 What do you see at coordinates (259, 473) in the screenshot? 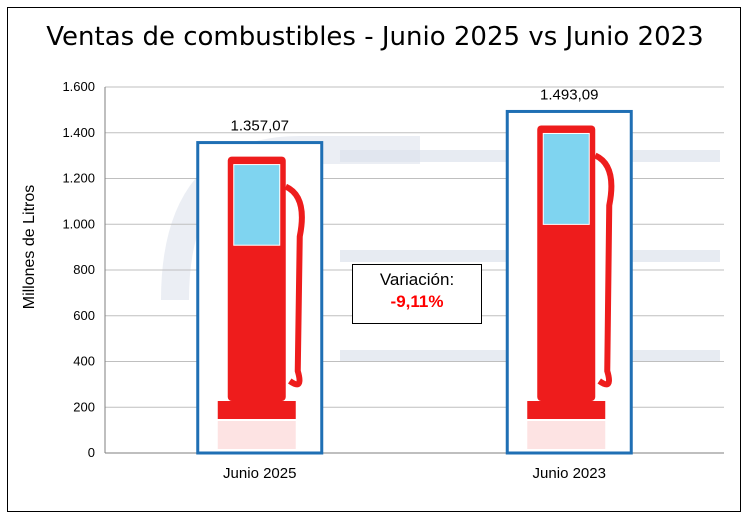
I see `x-tick-label: Junio 2025` at bounding box center [259, 473].